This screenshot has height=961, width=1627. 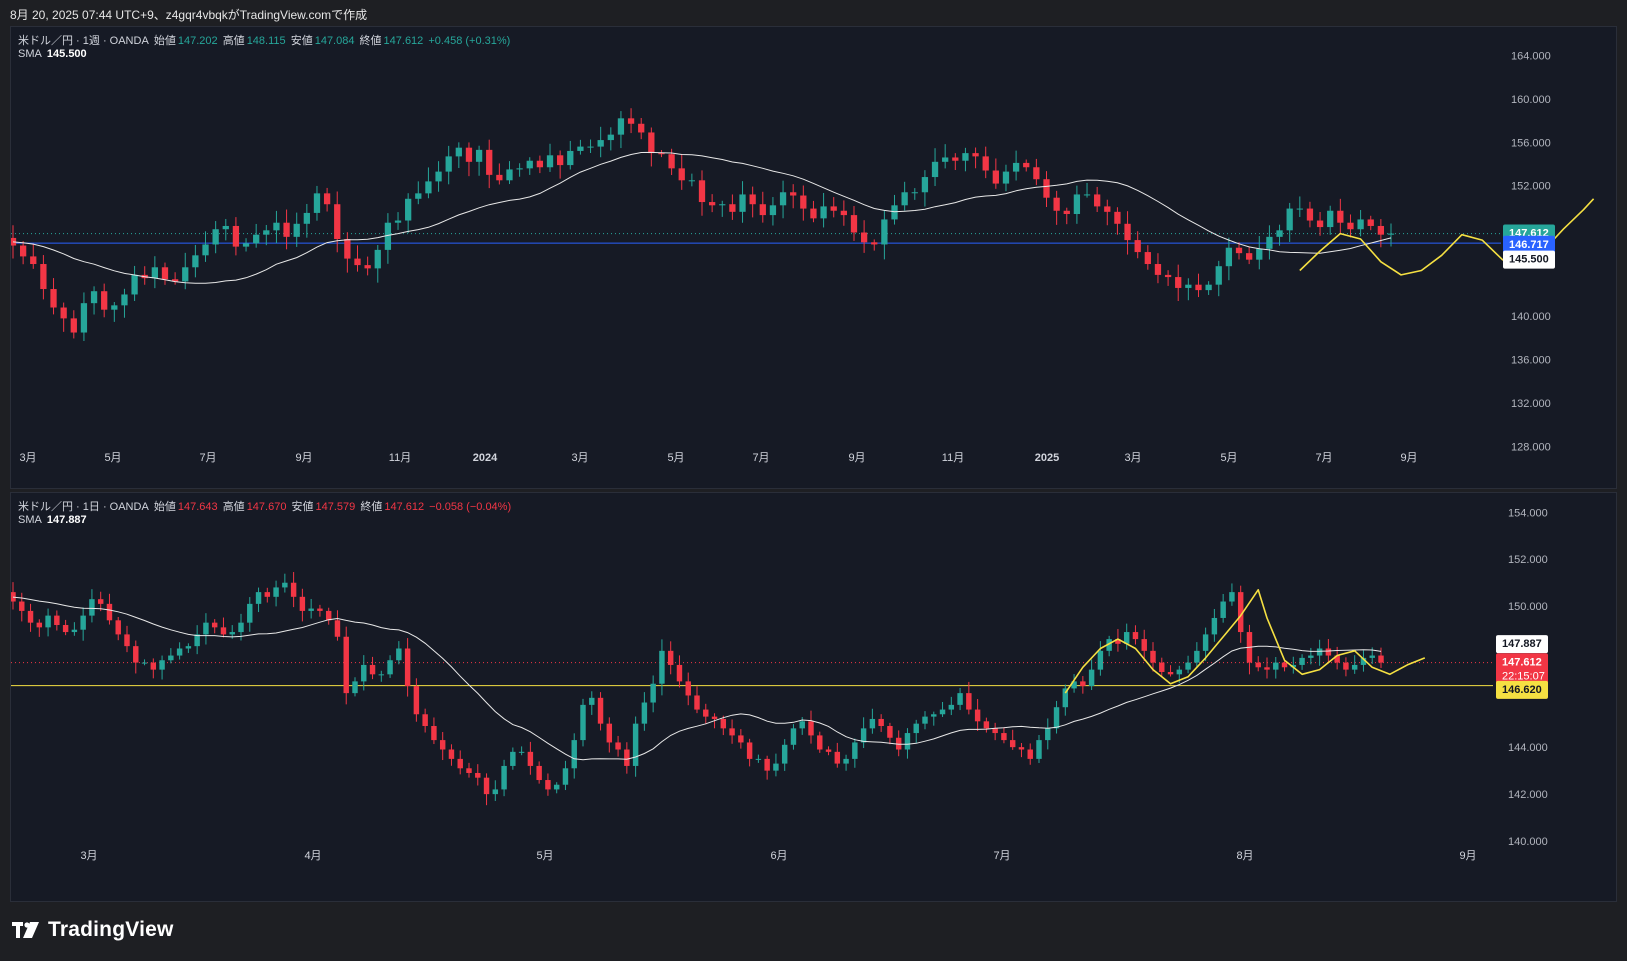 What do you see at coordinates (1245, 641) in the screenshot?
I see `daily-annotation-drawing` at bounding box center [1245, 641].